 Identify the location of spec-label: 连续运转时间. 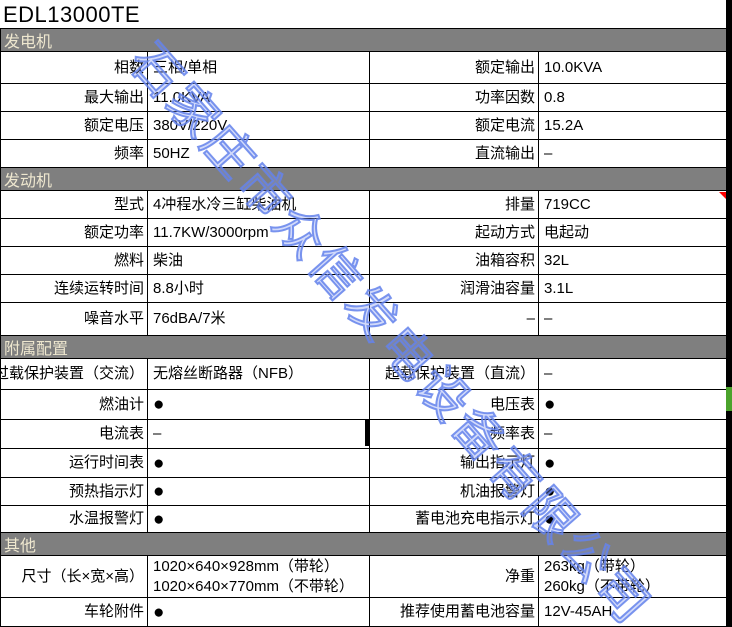
(74, 288).